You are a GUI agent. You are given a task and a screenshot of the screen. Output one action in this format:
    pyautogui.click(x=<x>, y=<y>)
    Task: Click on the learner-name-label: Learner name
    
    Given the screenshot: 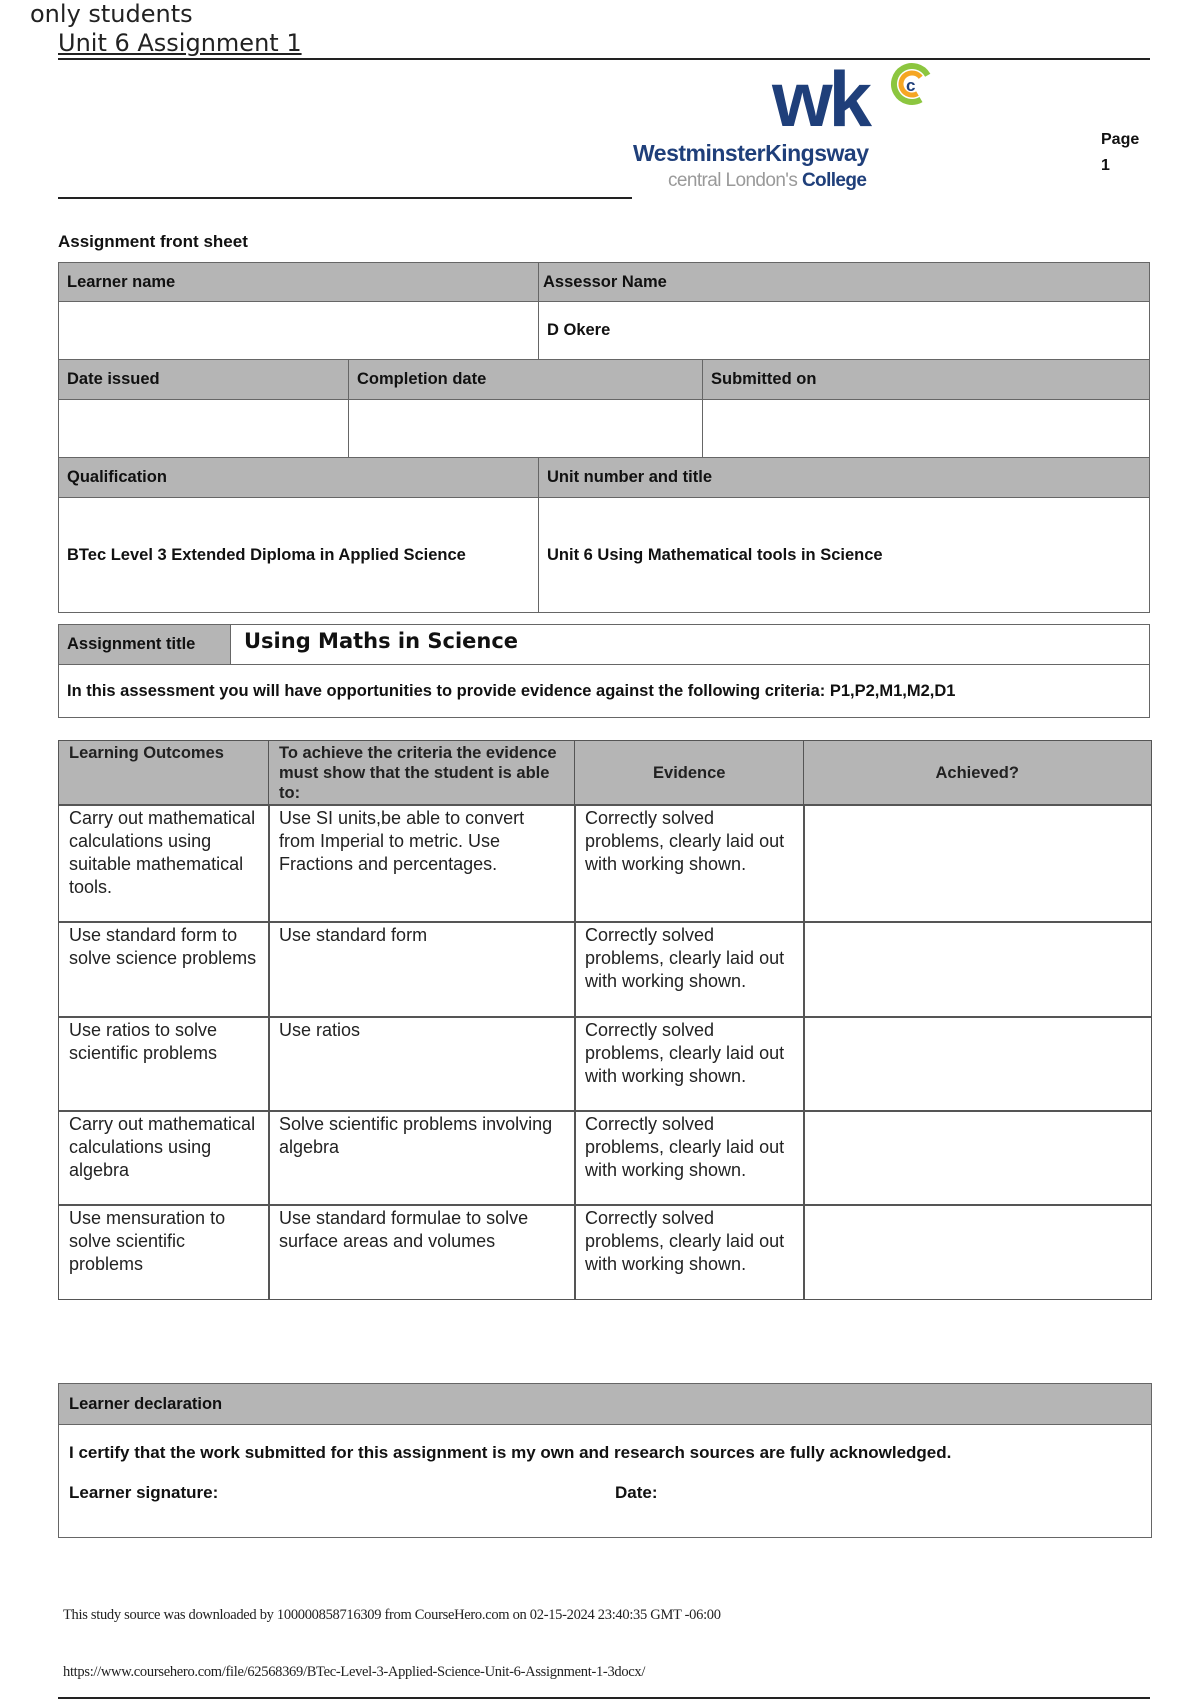 What is the action you would take?
    pyautogui.click(x=298, y=282)
    